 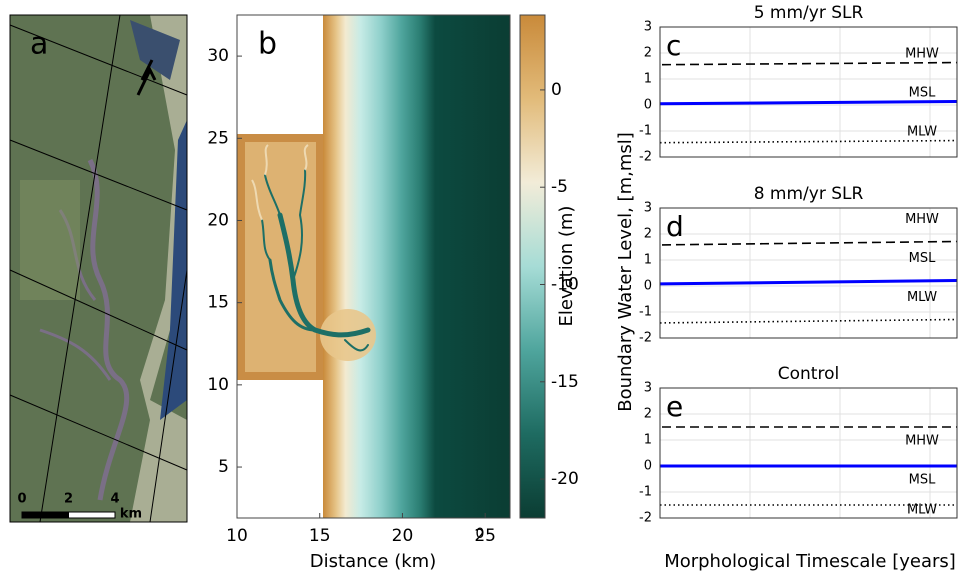 What do you see at coordinates (809, 194) in the screenshot?
I see `chart-title: 8 mm/yr SLR` at bounding box center [809, 194].